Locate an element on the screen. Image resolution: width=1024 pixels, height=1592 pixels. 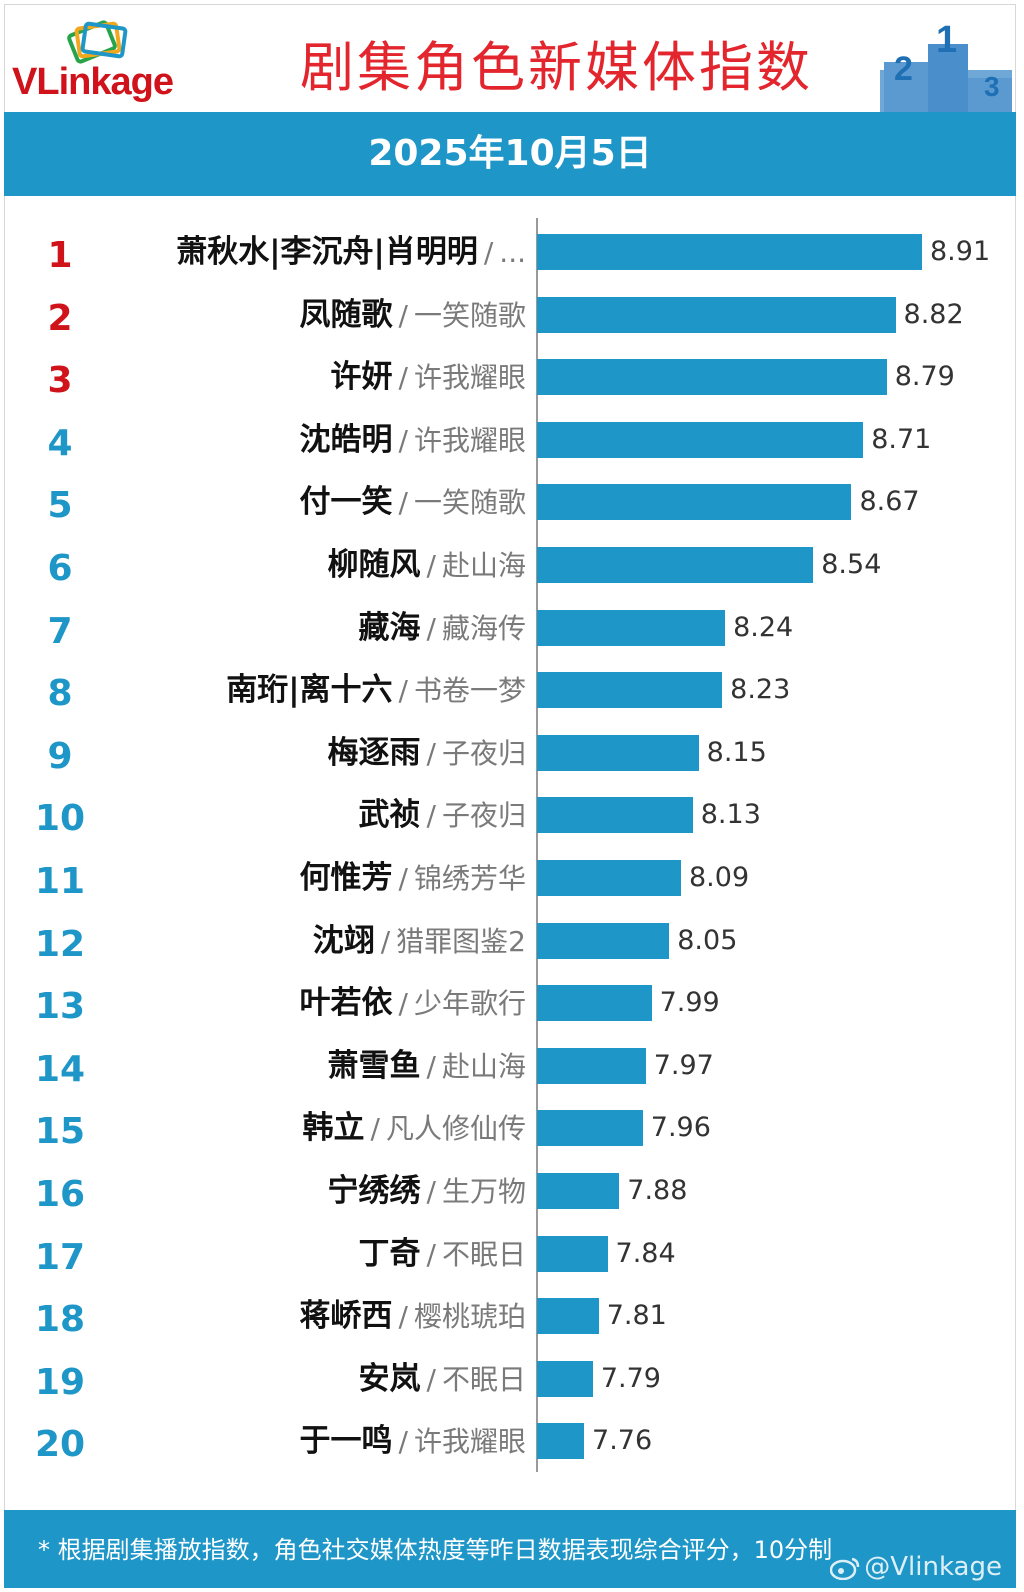
svg-text: 2 is located at coordinates (903, 69).